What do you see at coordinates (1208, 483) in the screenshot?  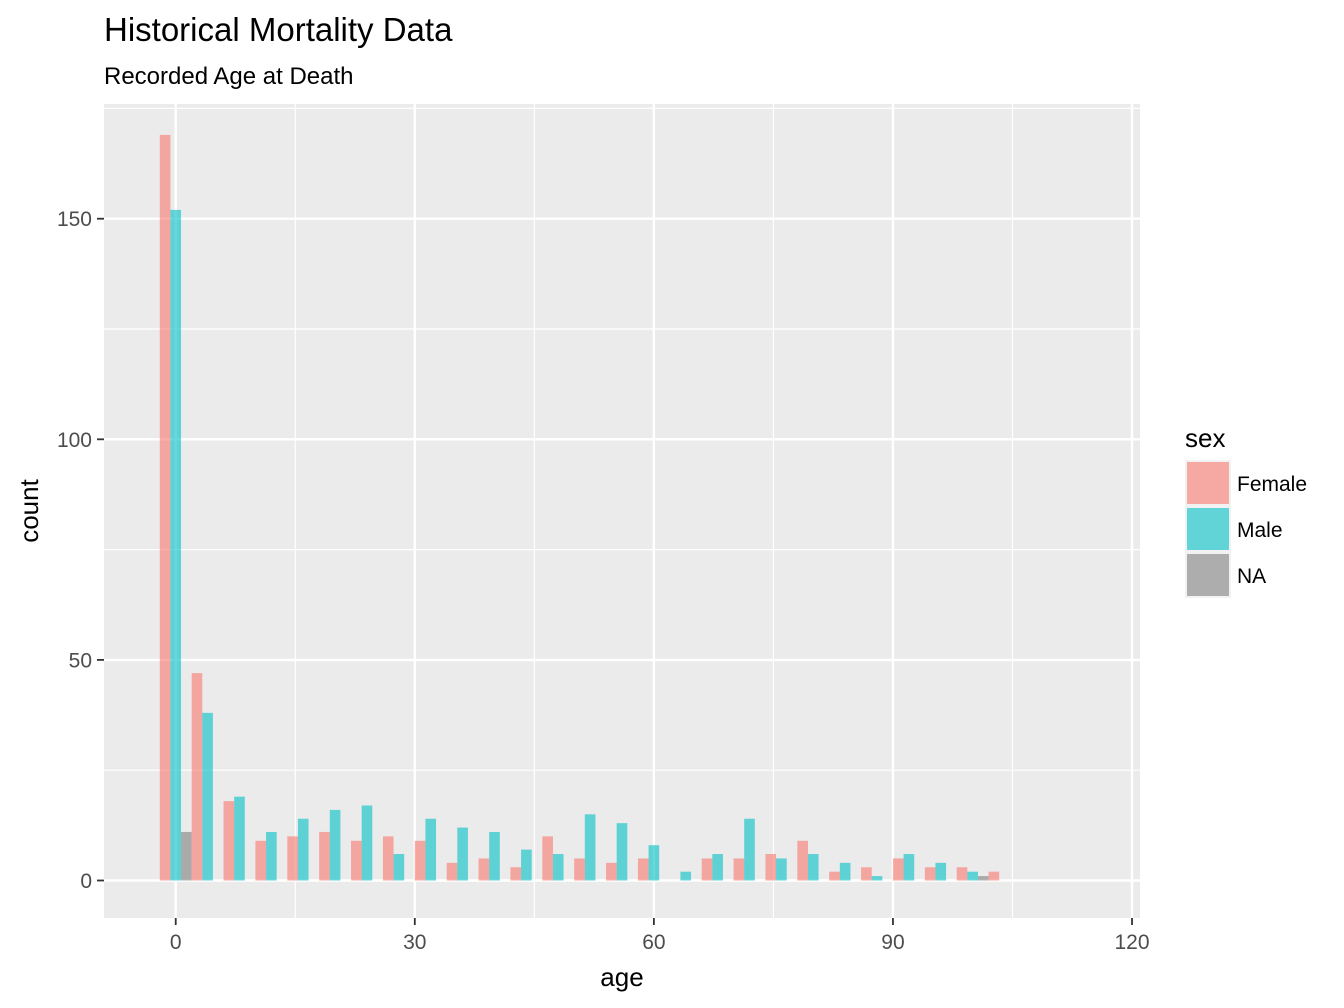 I see `legend-swatch-female` at bounding box center [1208, 483].